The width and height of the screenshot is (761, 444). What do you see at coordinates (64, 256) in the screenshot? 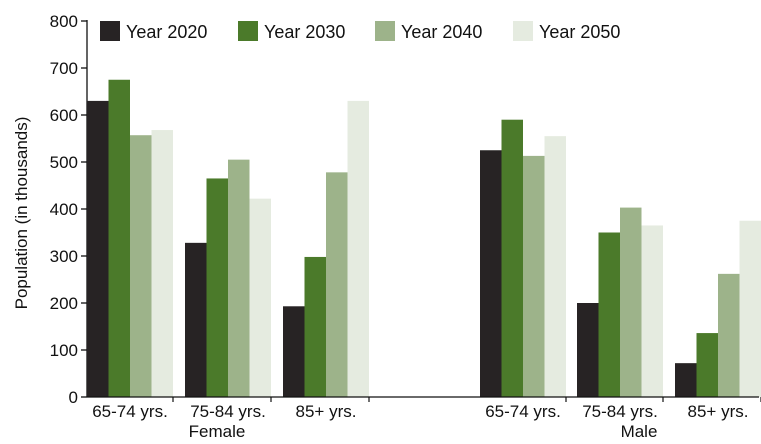
I see `y-tick-label: 300` at bounding box center [64, 256].